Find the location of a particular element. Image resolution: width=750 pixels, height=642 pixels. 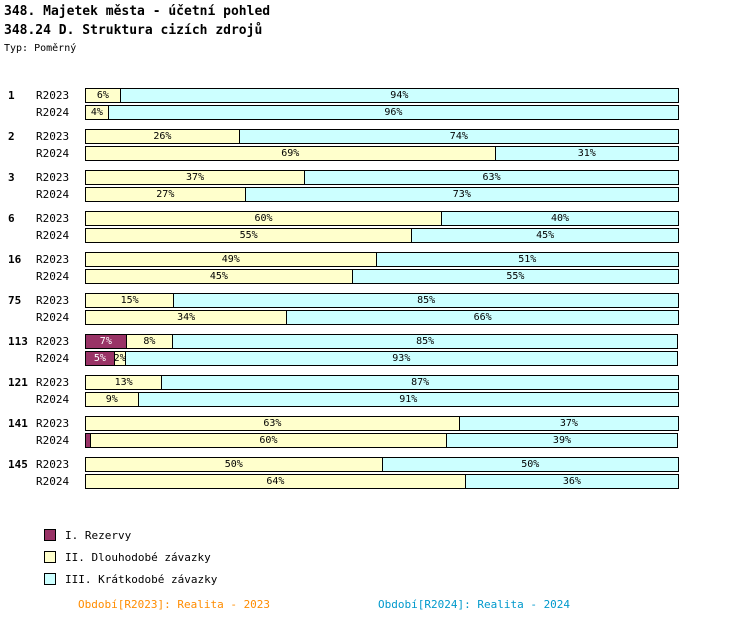

group-label: 3 is located at coordinates (11, 177).